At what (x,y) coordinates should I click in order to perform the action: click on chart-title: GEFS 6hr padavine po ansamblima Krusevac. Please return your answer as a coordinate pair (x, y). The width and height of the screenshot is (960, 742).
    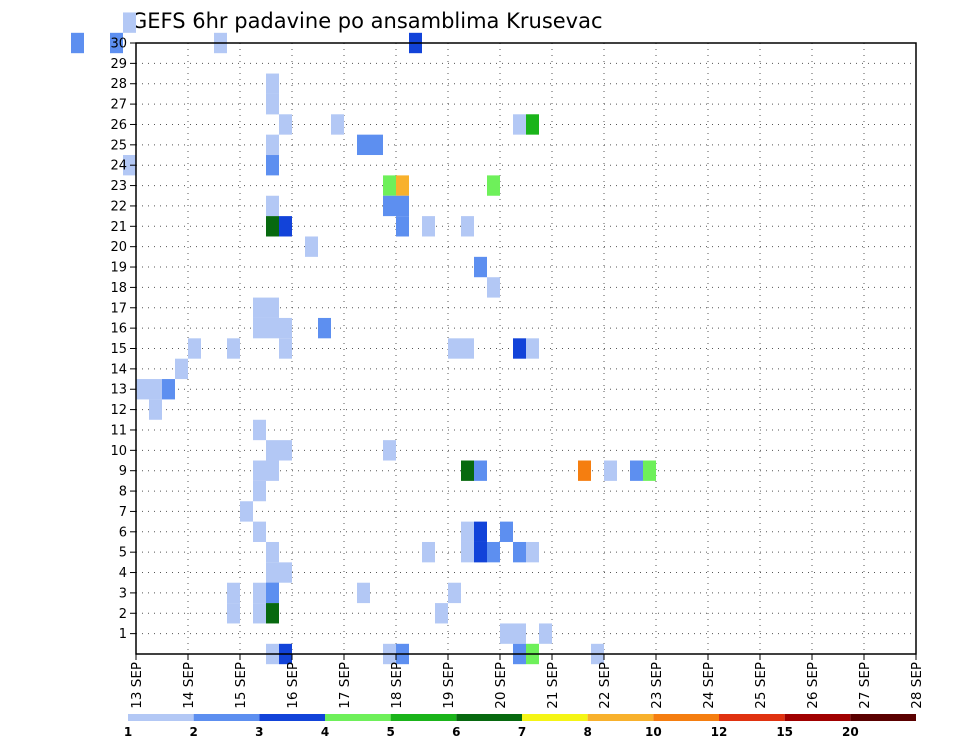
    Looking at the image, I should click on (367, 21).